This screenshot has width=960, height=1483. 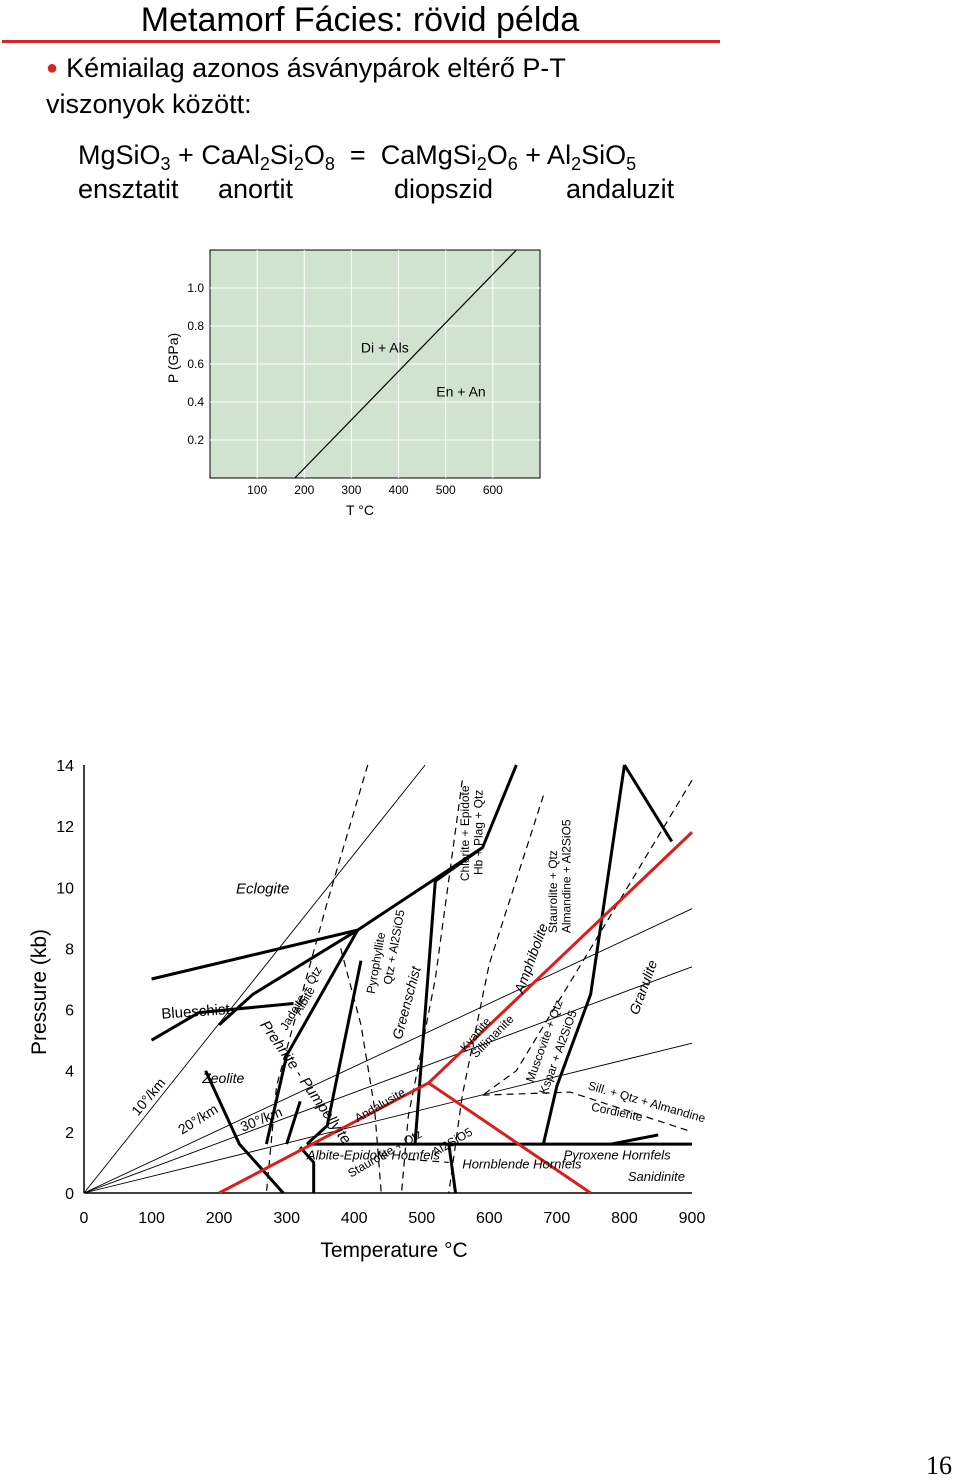 What do you see at coordinates (393, 1250) in the screenshot?
I see `x-axis-label: Temperature °C` at bounding box center [393, 1250].